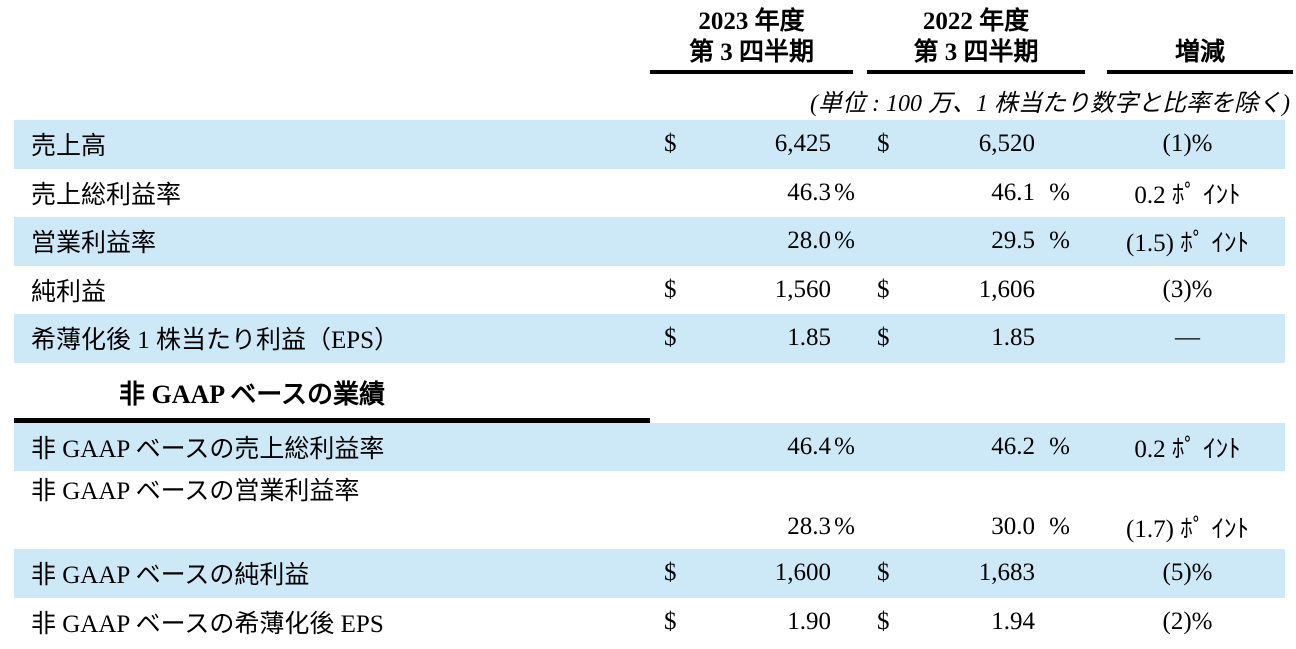 This screenshot has height=649, width=1296. What do you see at coordinates (972, 573) in the screenshot?
I see `cell-2022-value: $ 1,683` at bounding box center [972, 573].